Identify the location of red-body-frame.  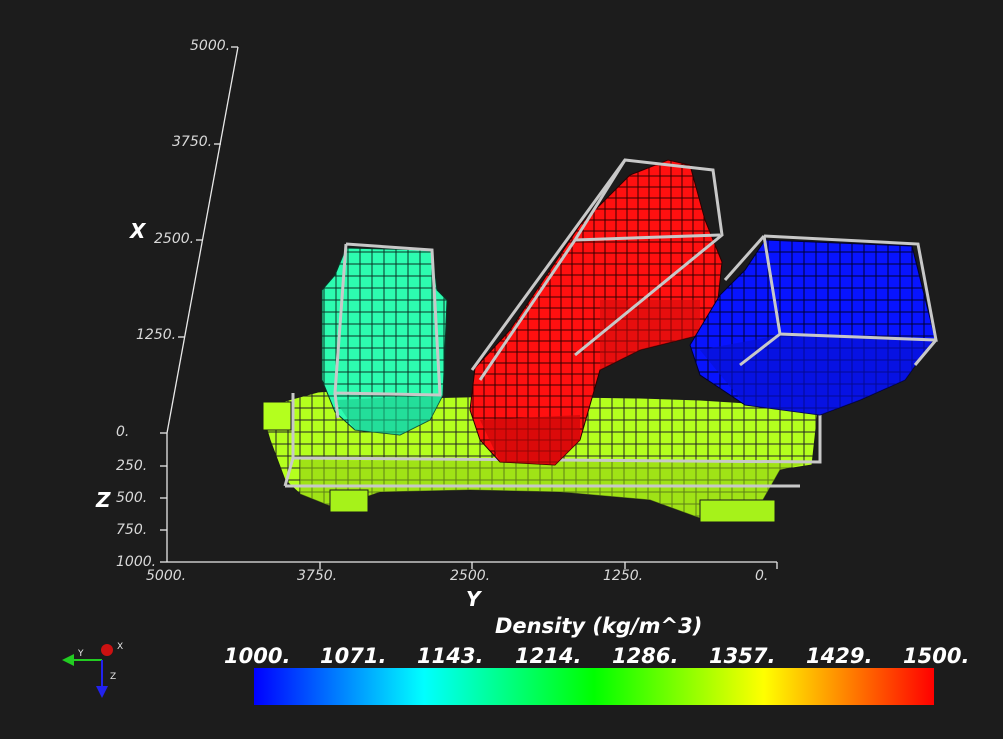
(597, 269).